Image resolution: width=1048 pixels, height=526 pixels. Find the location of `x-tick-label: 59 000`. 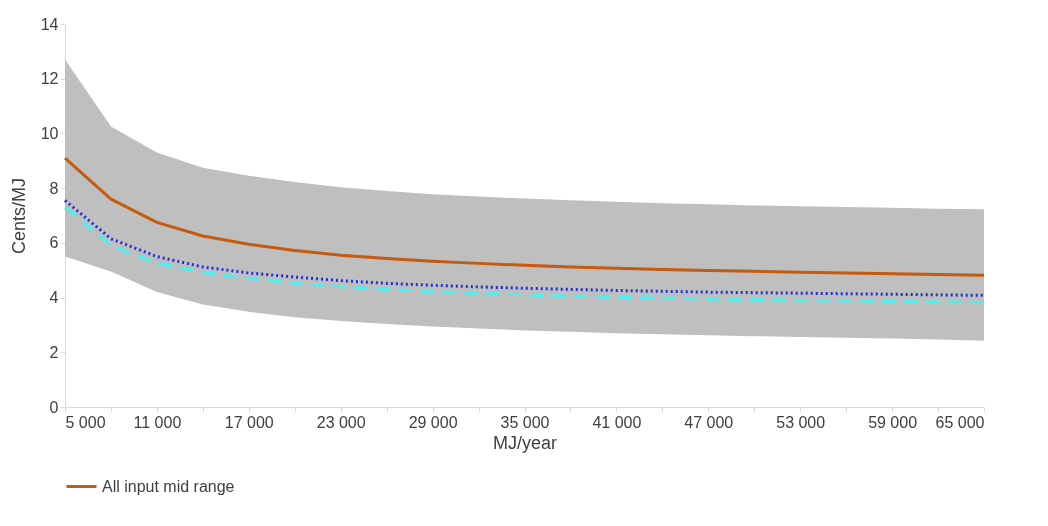

x-tick-label: 59 000 is located at coordinates (893, 422).